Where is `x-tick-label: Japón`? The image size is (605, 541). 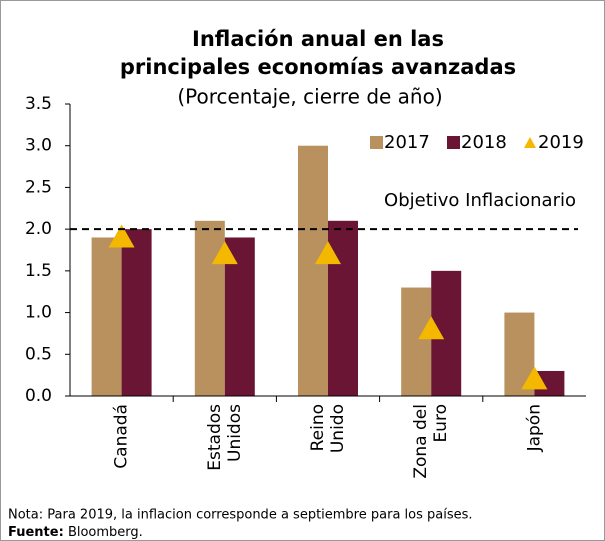 x-tick-label: Japón is located at coordinates (534, 428).